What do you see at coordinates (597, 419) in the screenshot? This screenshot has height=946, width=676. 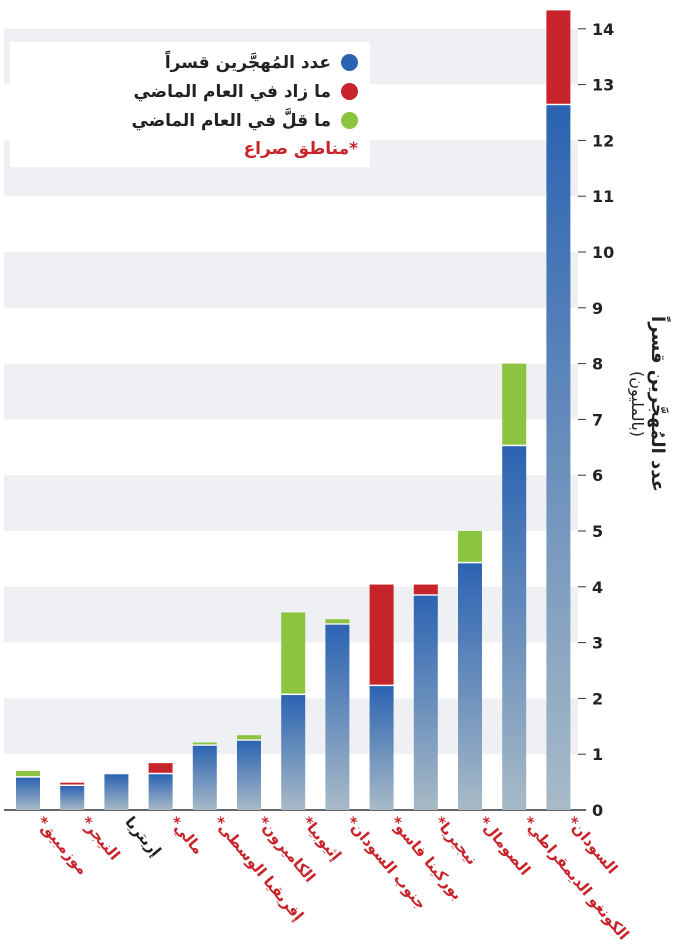 I see `y-tick-label: 7` at bounding box center [597, 419].